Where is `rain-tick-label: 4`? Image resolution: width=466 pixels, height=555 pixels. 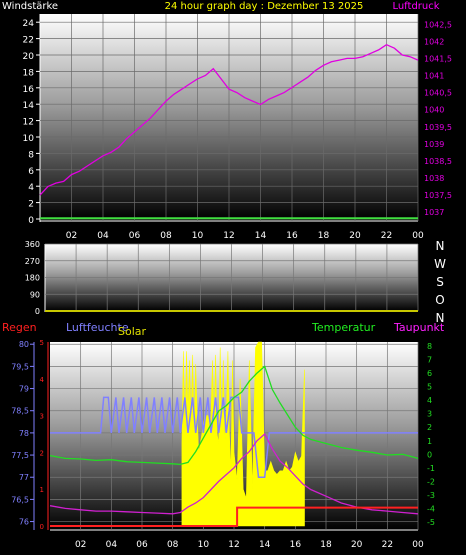 rain-tick-label: 4 is located at coordinates (42, 380).